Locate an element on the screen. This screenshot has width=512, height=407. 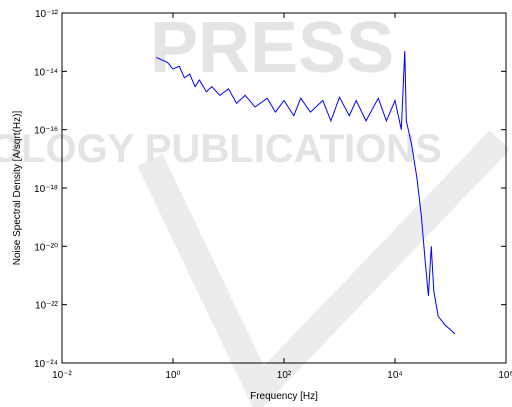
x-tick-label: 10⁶ is located at coordinates (505, 375).